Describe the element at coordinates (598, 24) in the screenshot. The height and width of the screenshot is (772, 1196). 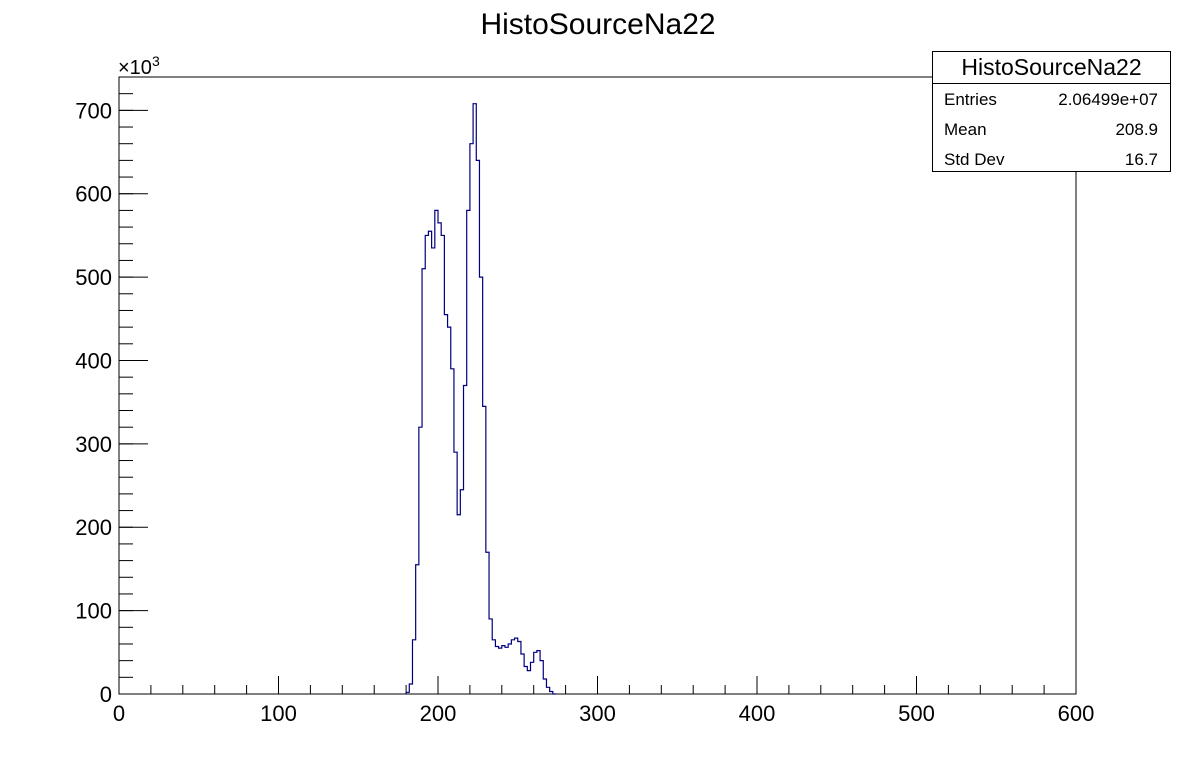
I see `chart-title: HistoSourceNa22` at that location.